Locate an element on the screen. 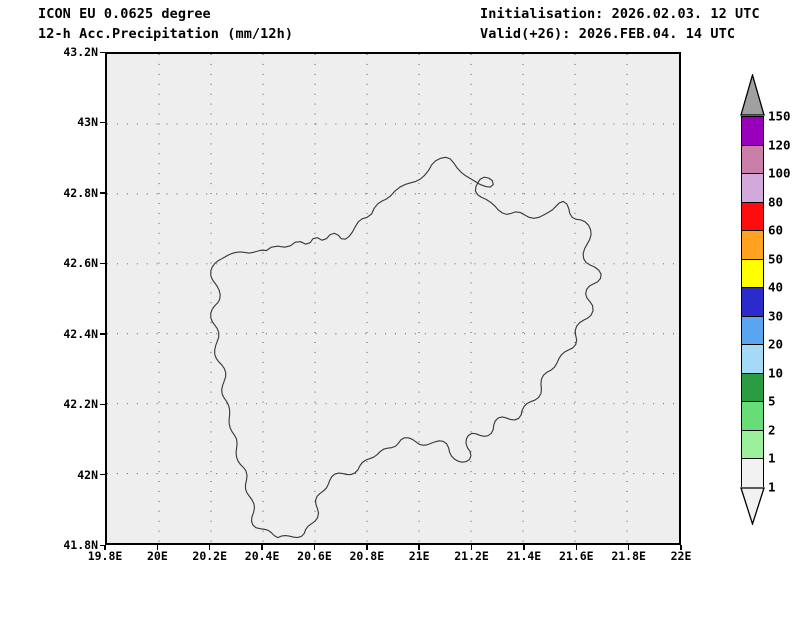 The image size is (800, 618). x-axis-tick-label: 19.8E is located at coordinates (105, 556).